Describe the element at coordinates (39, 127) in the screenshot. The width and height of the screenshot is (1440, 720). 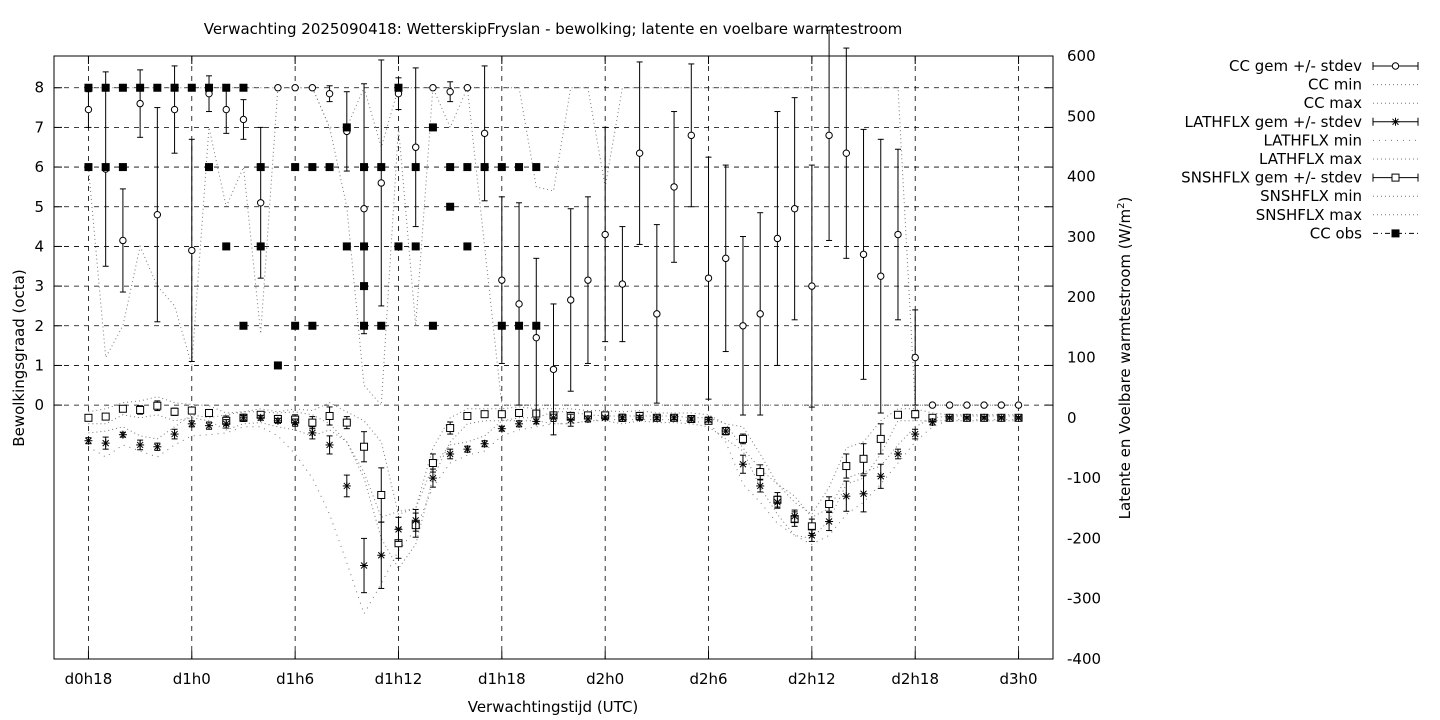
I see `y-tick-label: 7` at that location.